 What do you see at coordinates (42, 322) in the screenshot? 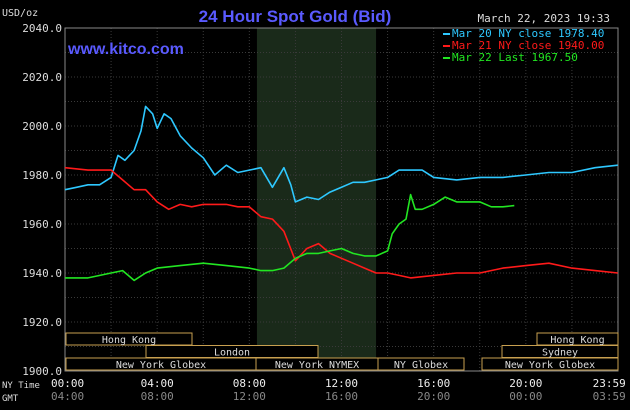
I see `y-tick-label: 1920.0` at bounding box center [42, 322].